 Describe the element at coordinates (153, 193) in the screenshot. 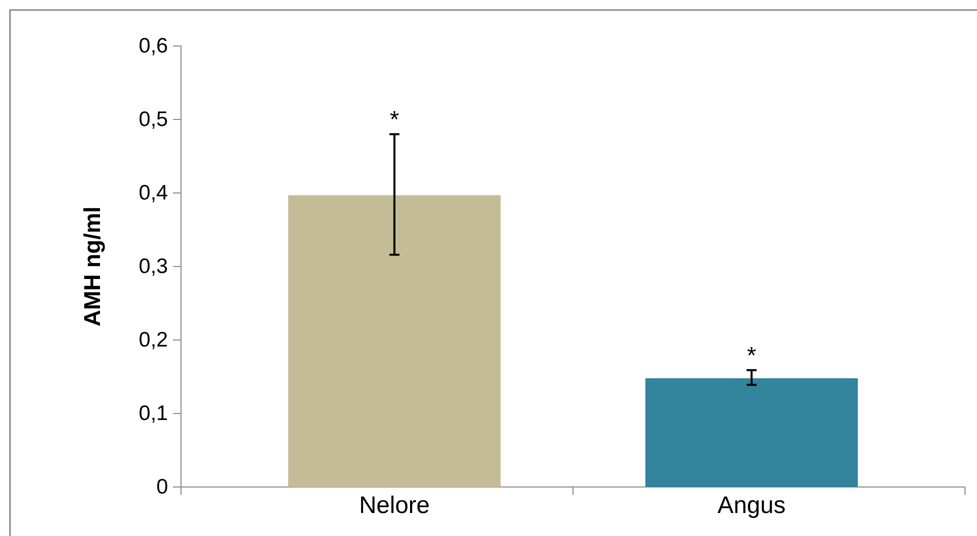

I see `y-tick-label: 0,4` at that location.